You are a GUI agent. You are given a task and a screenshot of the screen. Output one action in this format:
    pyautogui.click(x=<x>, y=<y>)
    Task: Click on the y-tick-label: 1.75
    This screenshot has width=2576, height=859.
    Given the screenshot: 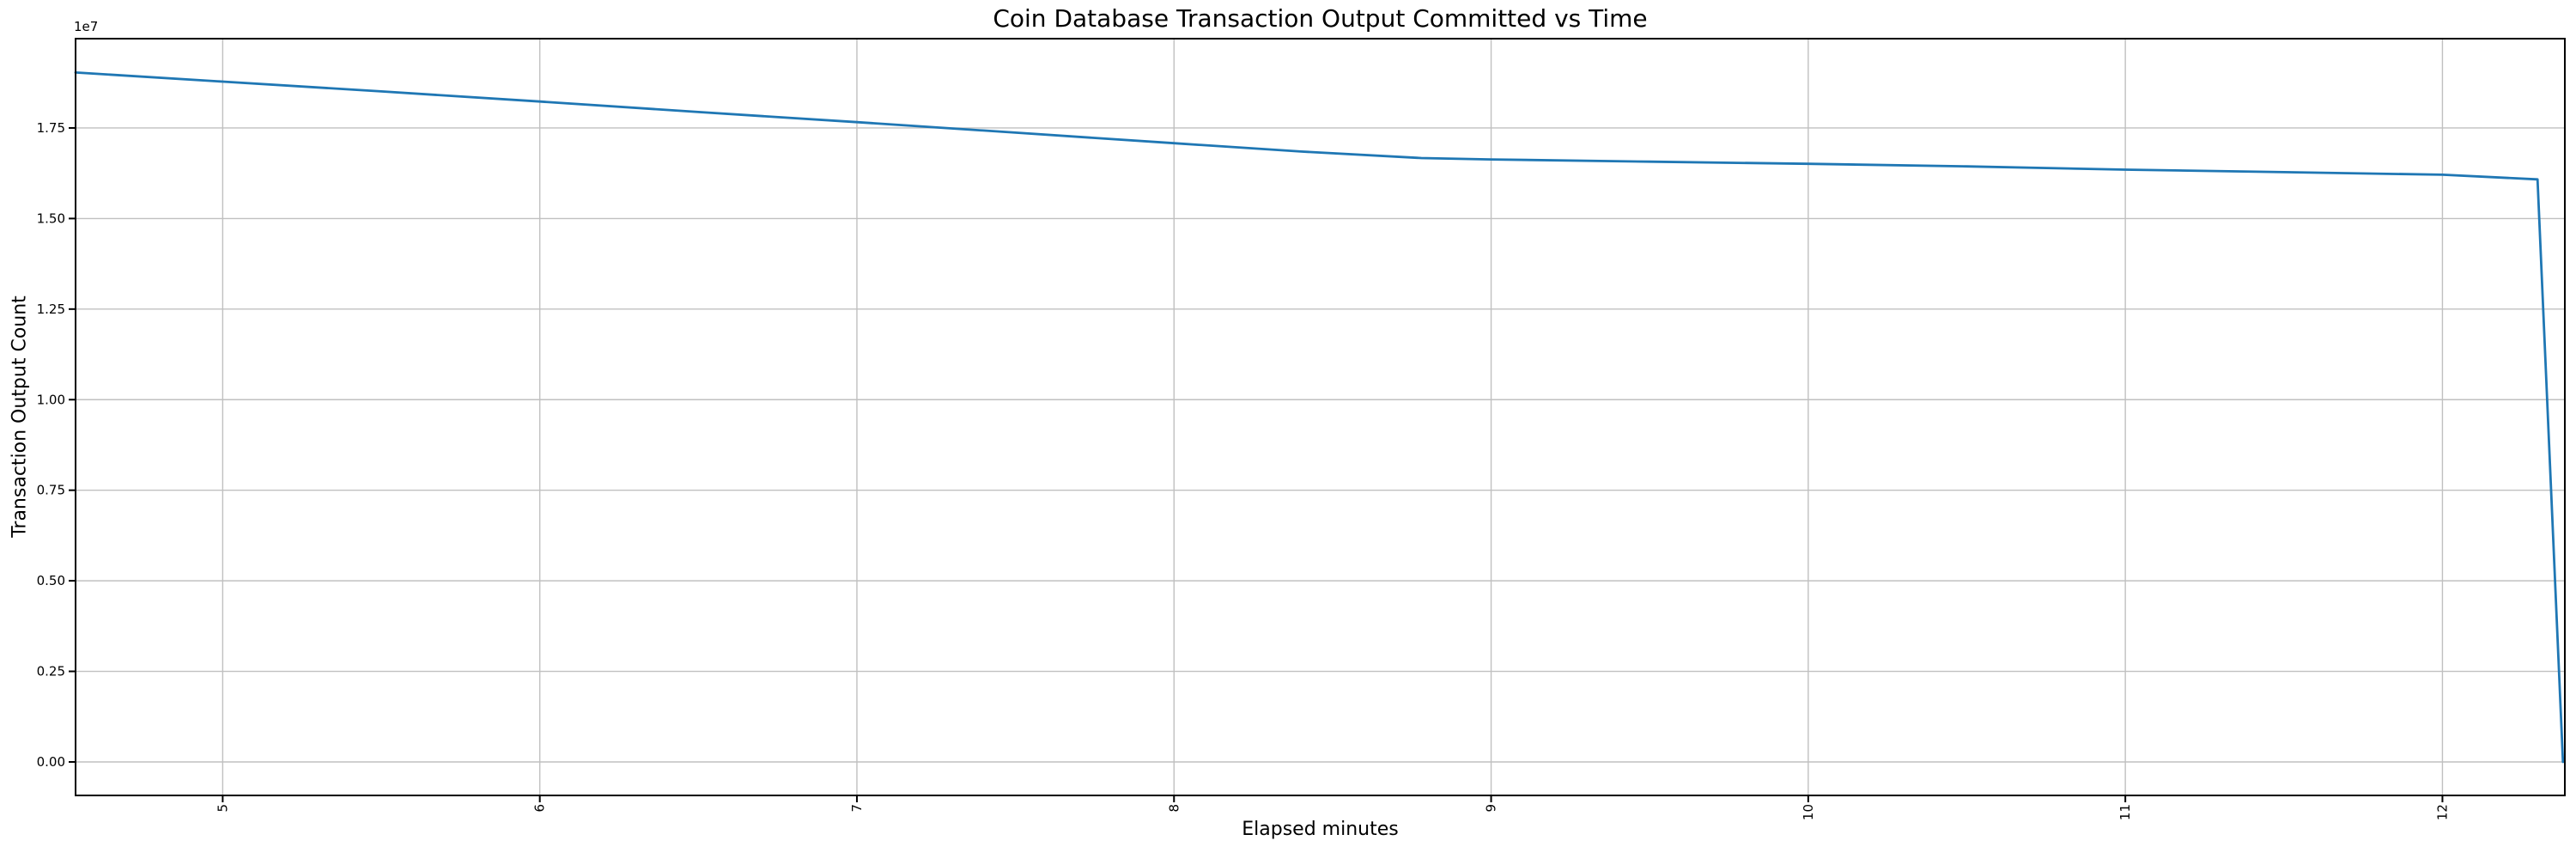 What is the action you would take?
    pyautogui.click(x=51, y=128)
    